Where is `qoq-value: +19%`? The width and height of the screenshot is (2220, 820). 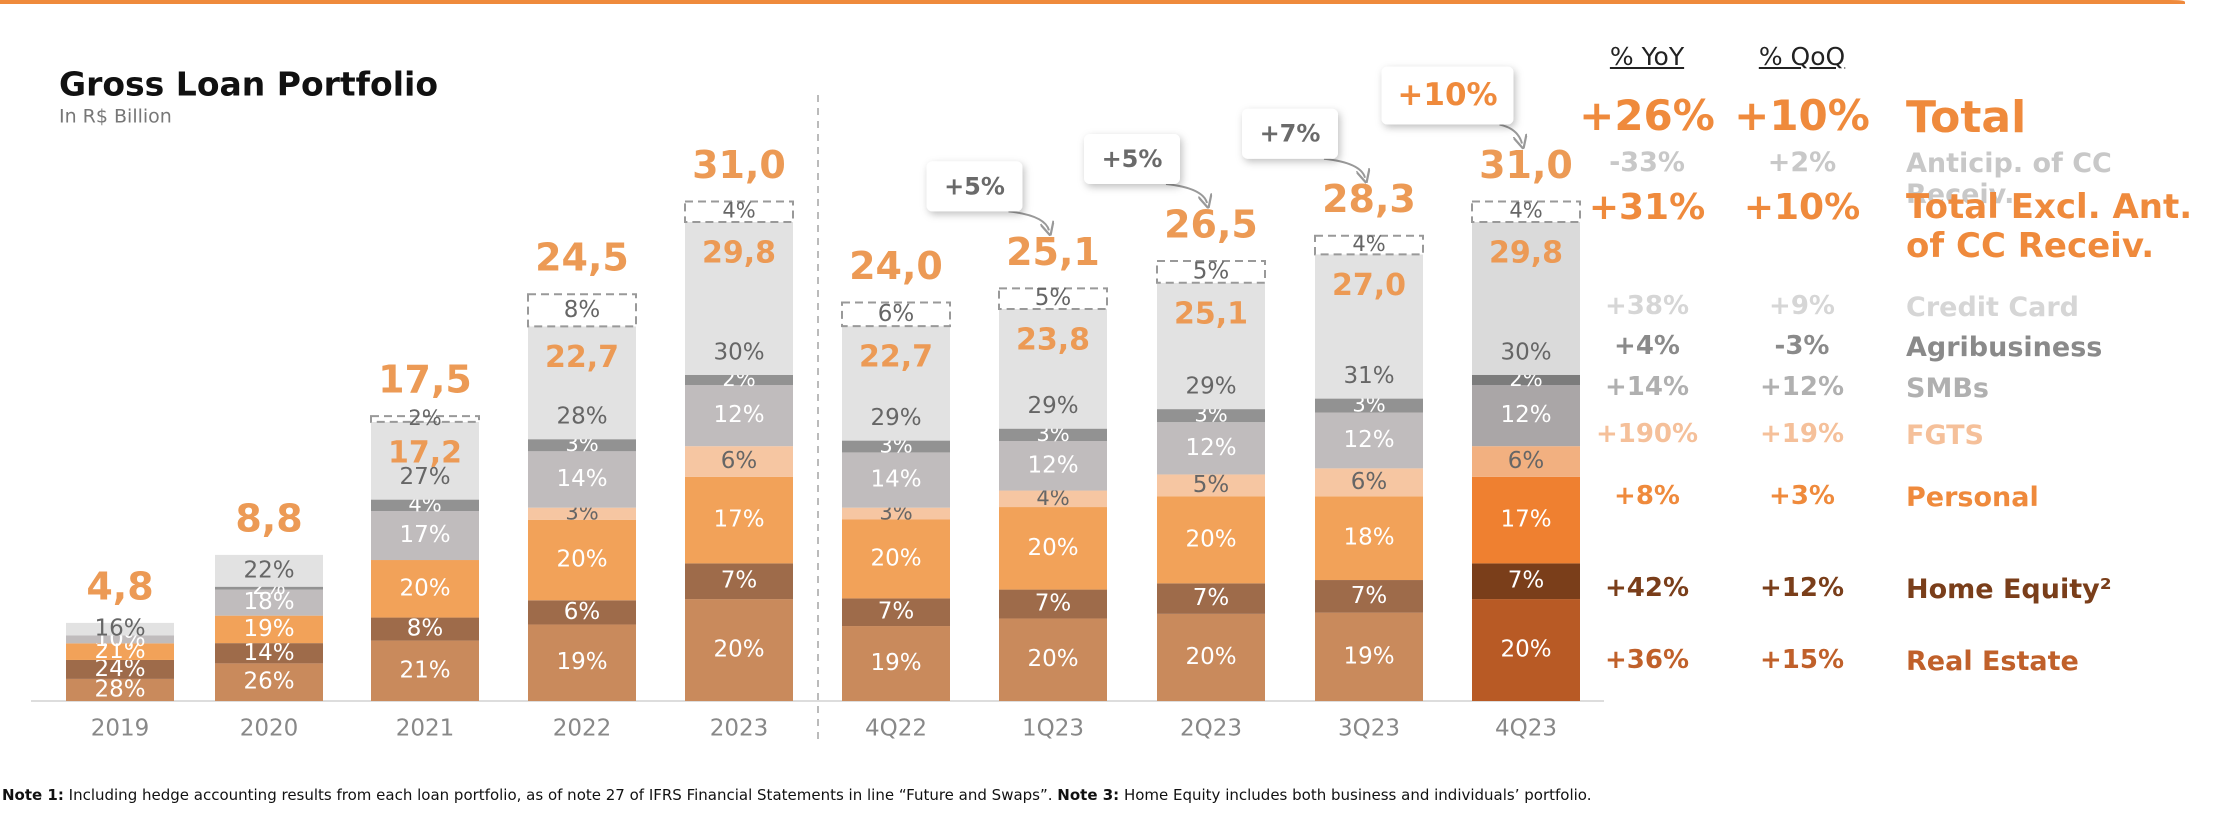 qoq-value: +19% is located at coordinates (1802, 434).